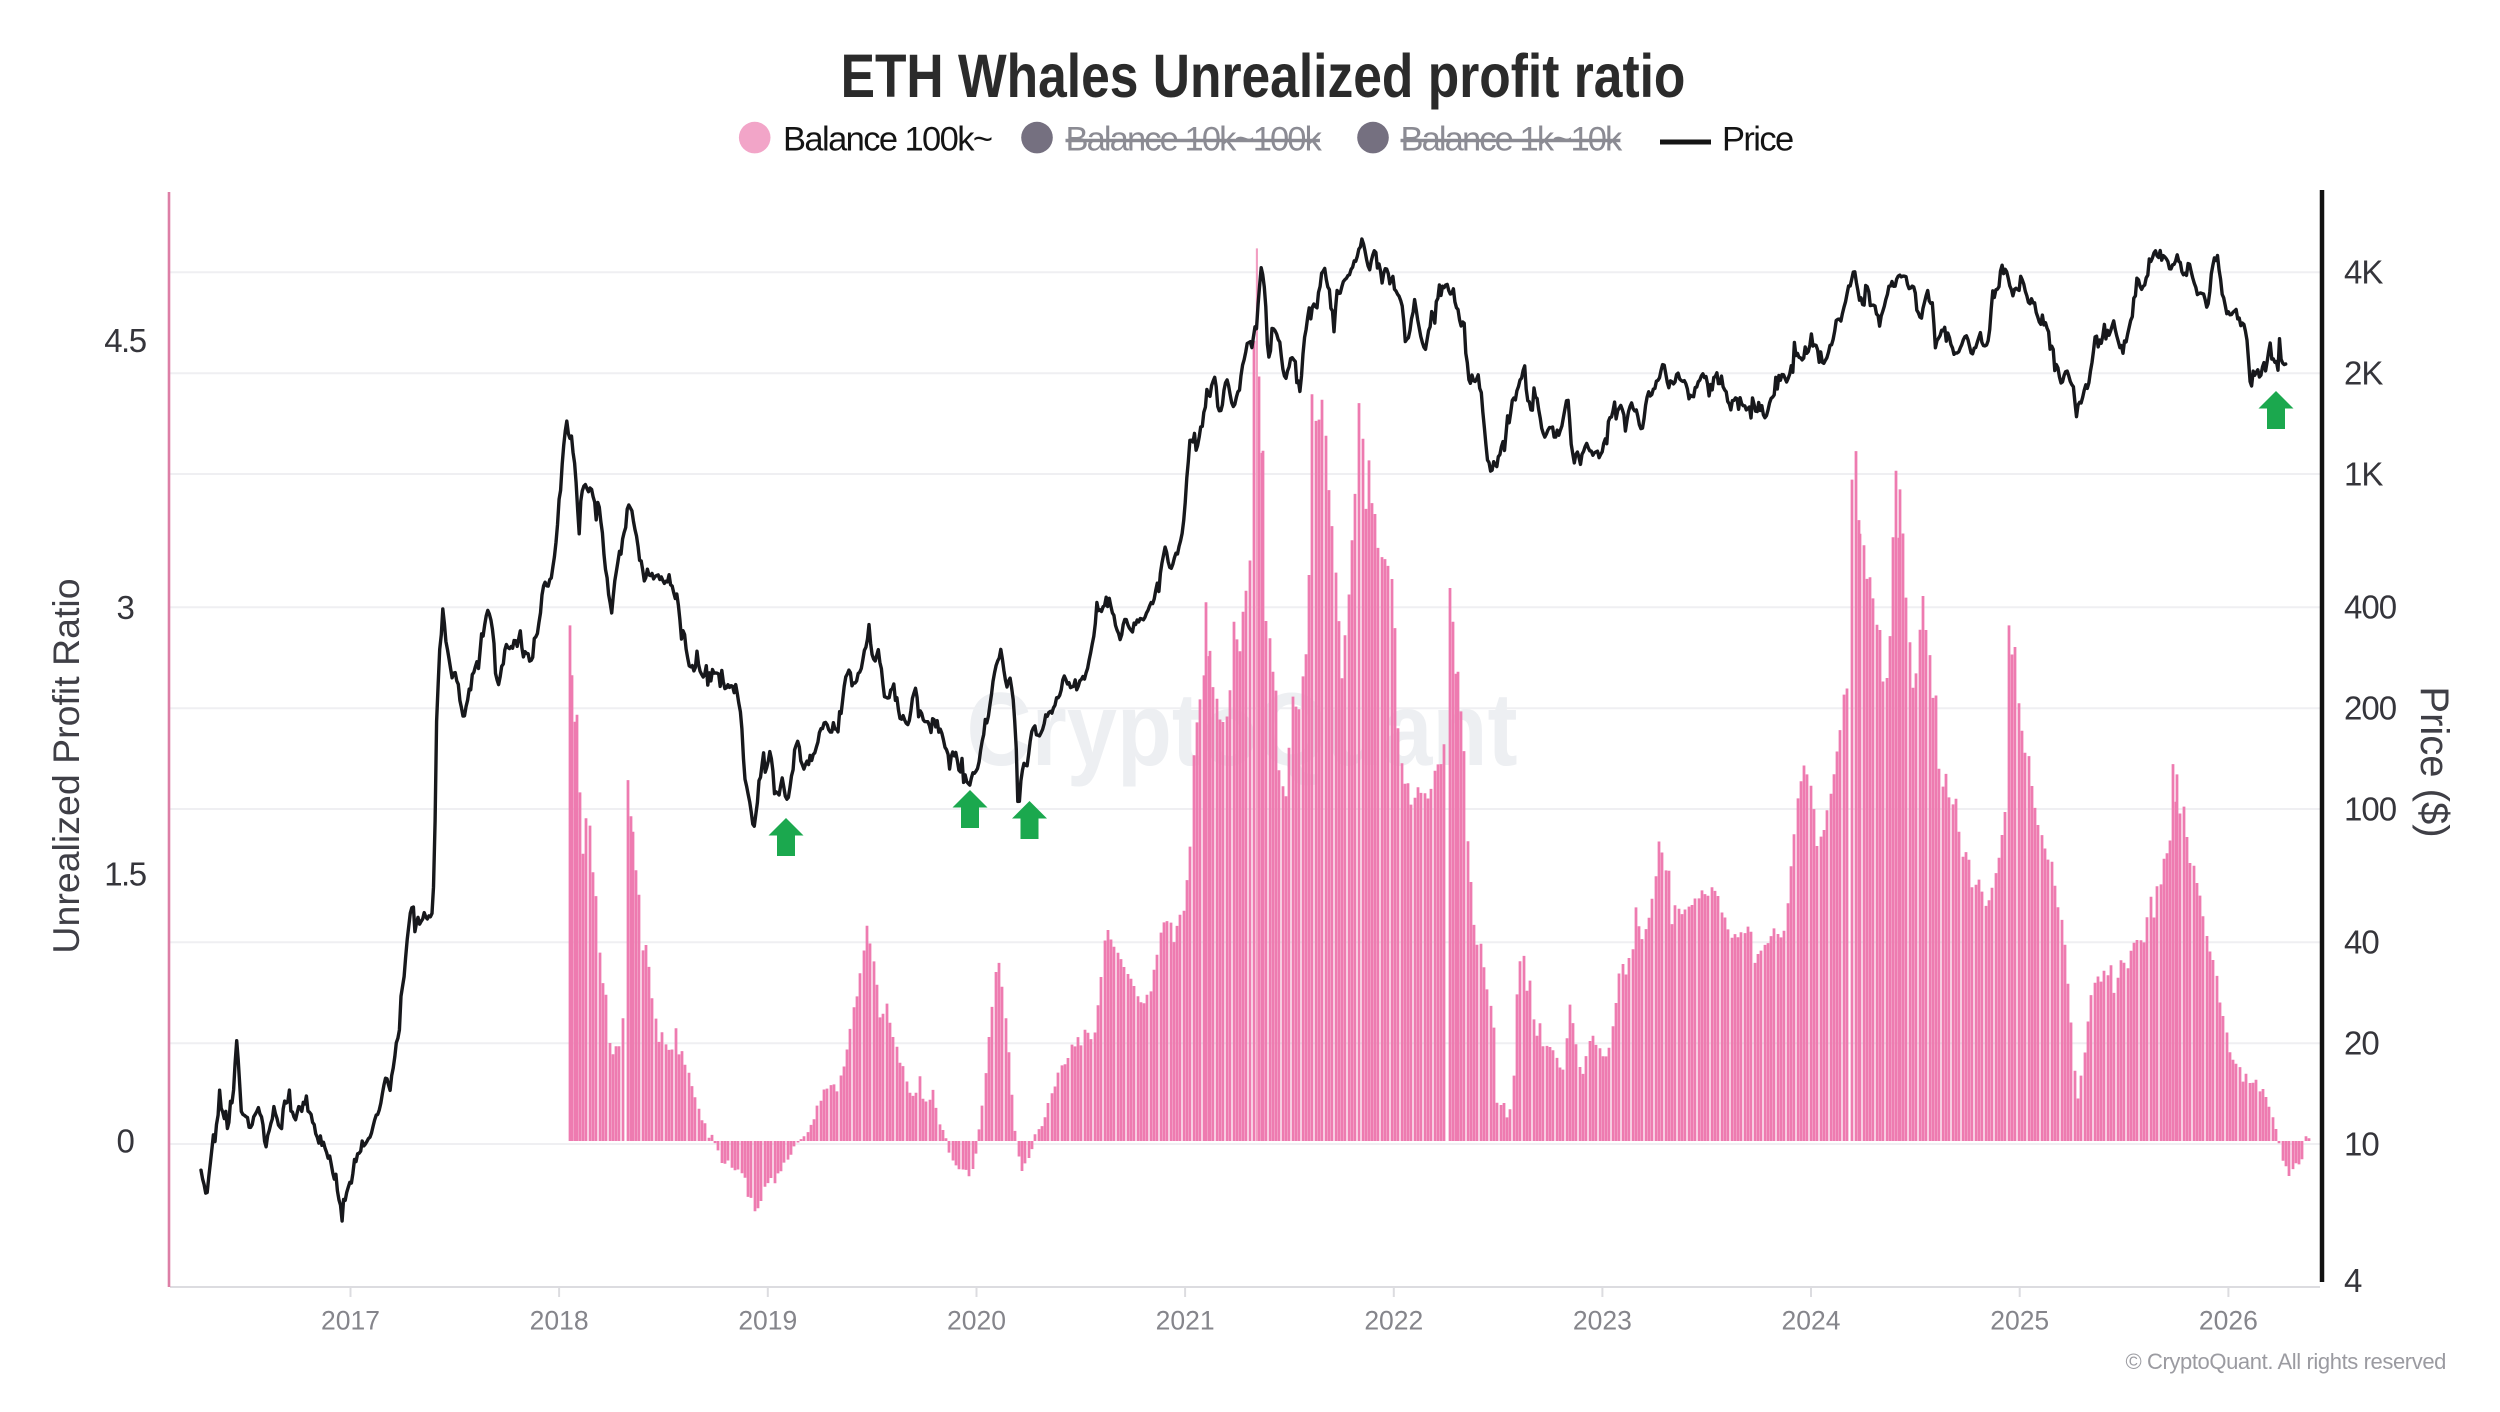 The image size is (2500, 1412). What do you see at coordinates (2370, 607) in the screenshot?
I see `svg-text: 400` at bounding box center [2370, 607].